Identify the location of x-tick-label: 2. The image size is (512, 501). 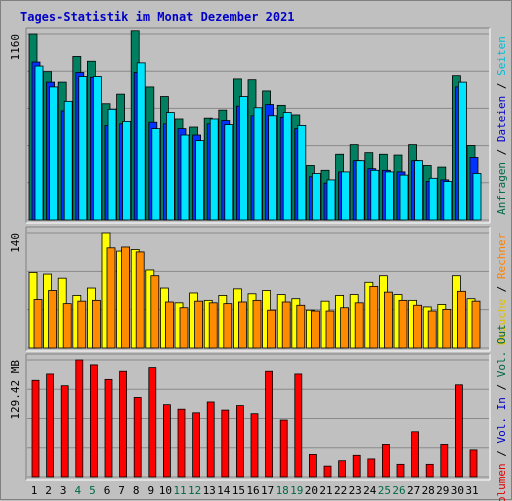
(48, 490).